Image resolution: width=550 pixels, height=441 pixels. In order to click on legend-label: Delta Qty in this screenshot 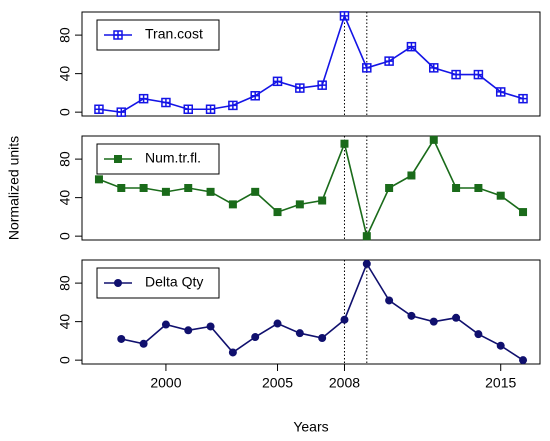, I will do `click(174, 282)`.